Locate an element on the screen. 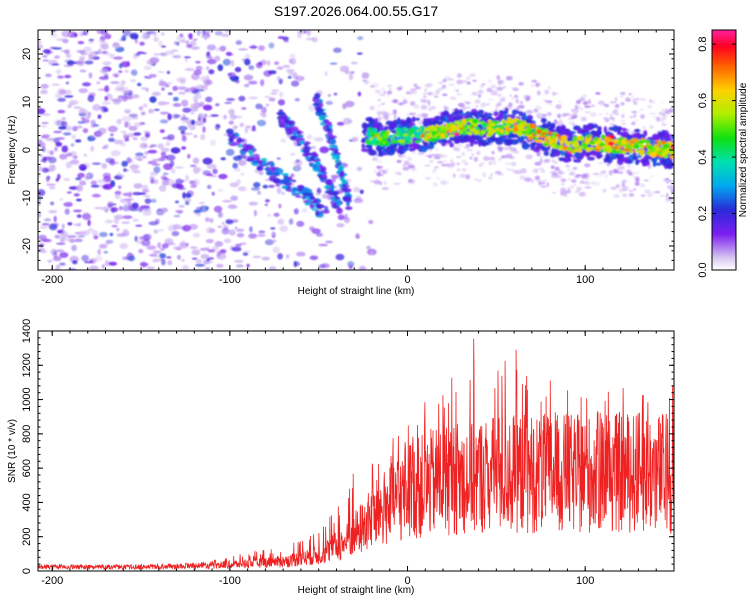 Image resolution: width=750 pixels, height=600 pixels. spectrogram-ytick-label: 10 is located at coordinates (27, 102).